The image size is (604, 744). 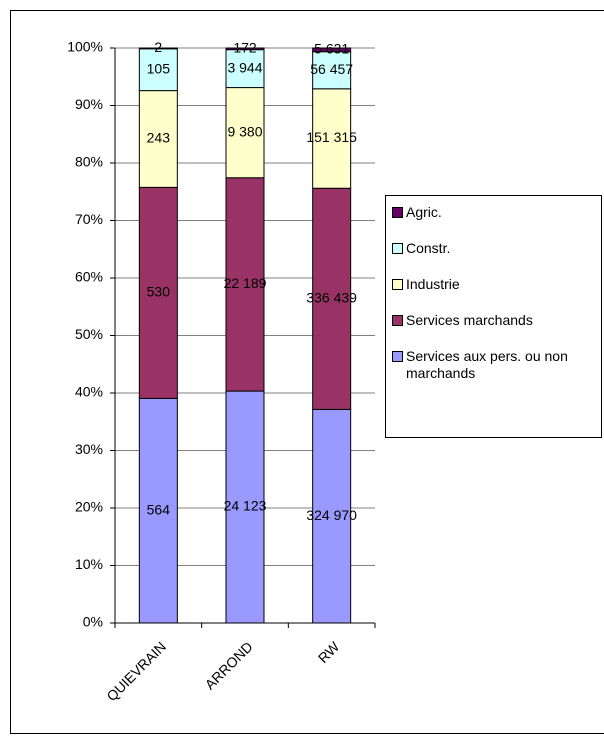 I want to click on value-label: 24 123, so click(x=245, y=506).